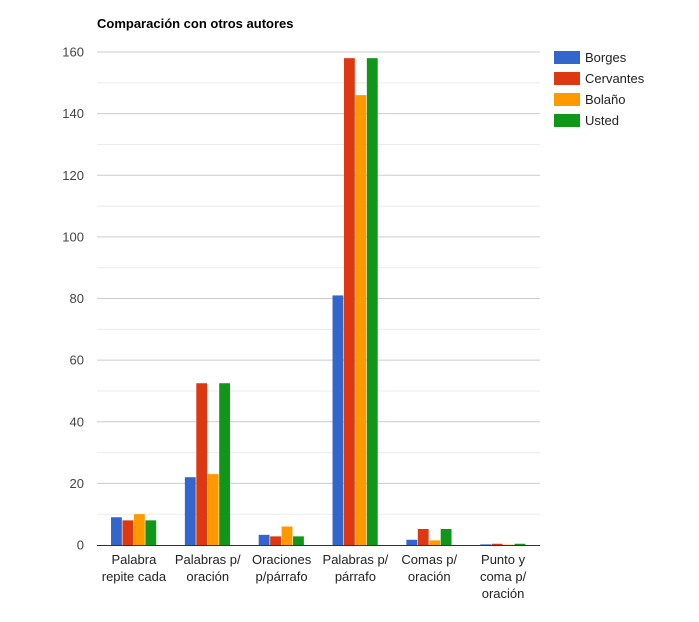 The height and width of the screenshot is (622, 699). Describe the element at coordinates (77, 298) in the screenshot. I see `y-tick-label: 80` at that location.